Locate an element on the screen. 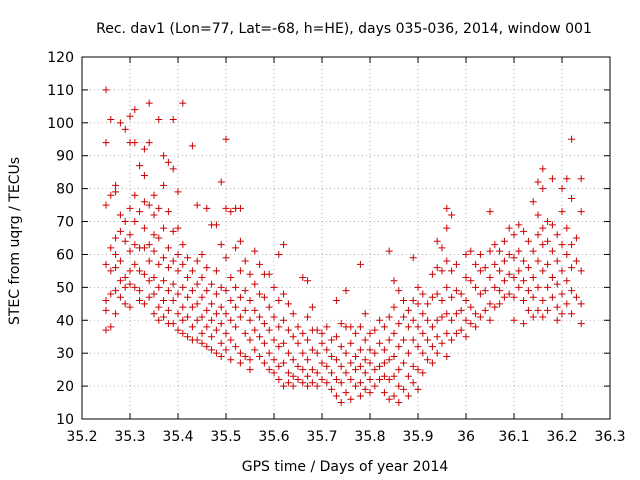 Image resolution: width=640 pixels, height=480 pixels. y-tick-label: 20 is located at coordinates (65, 387).